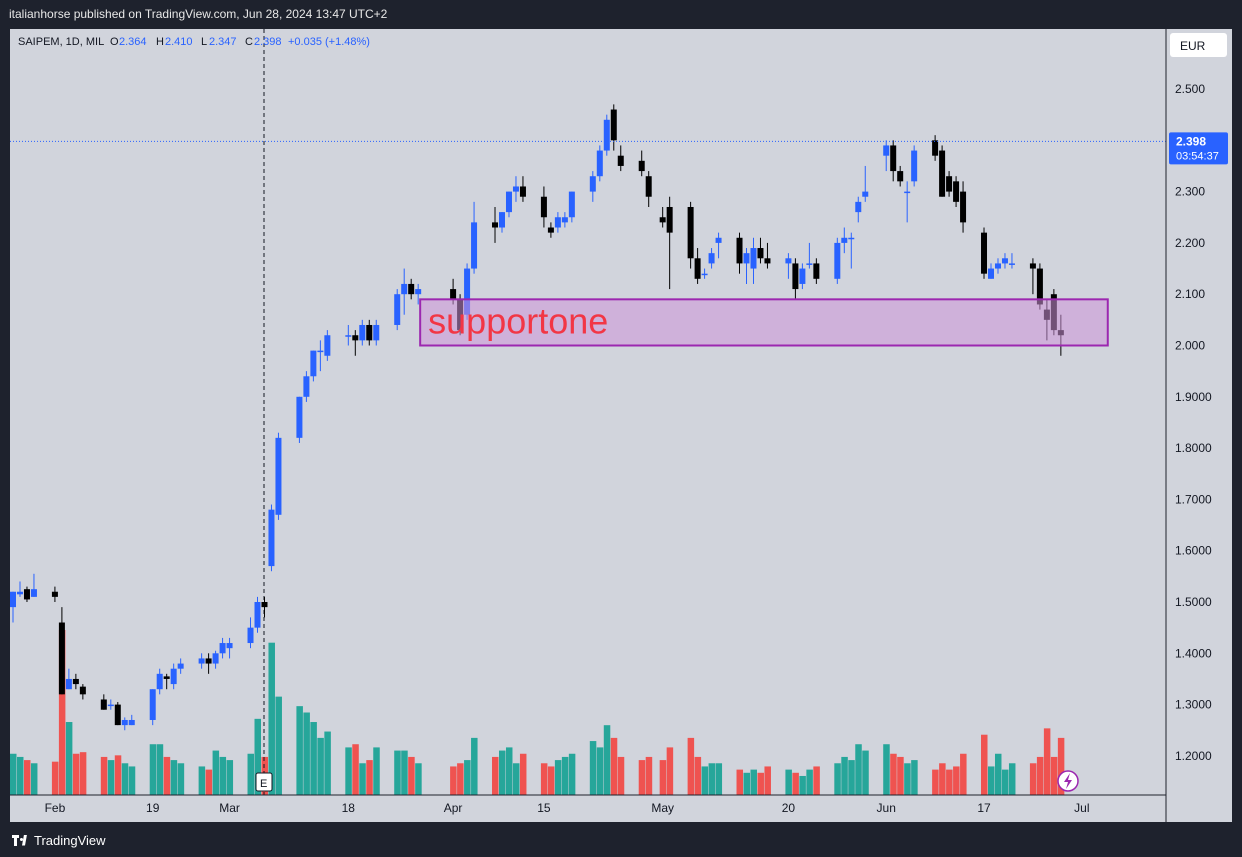 The image size is (1242, 857). What do you see at coordinates (264, 782) in the screenshot?
I see `earnings-marker: E` at bounding box center [264, 782].